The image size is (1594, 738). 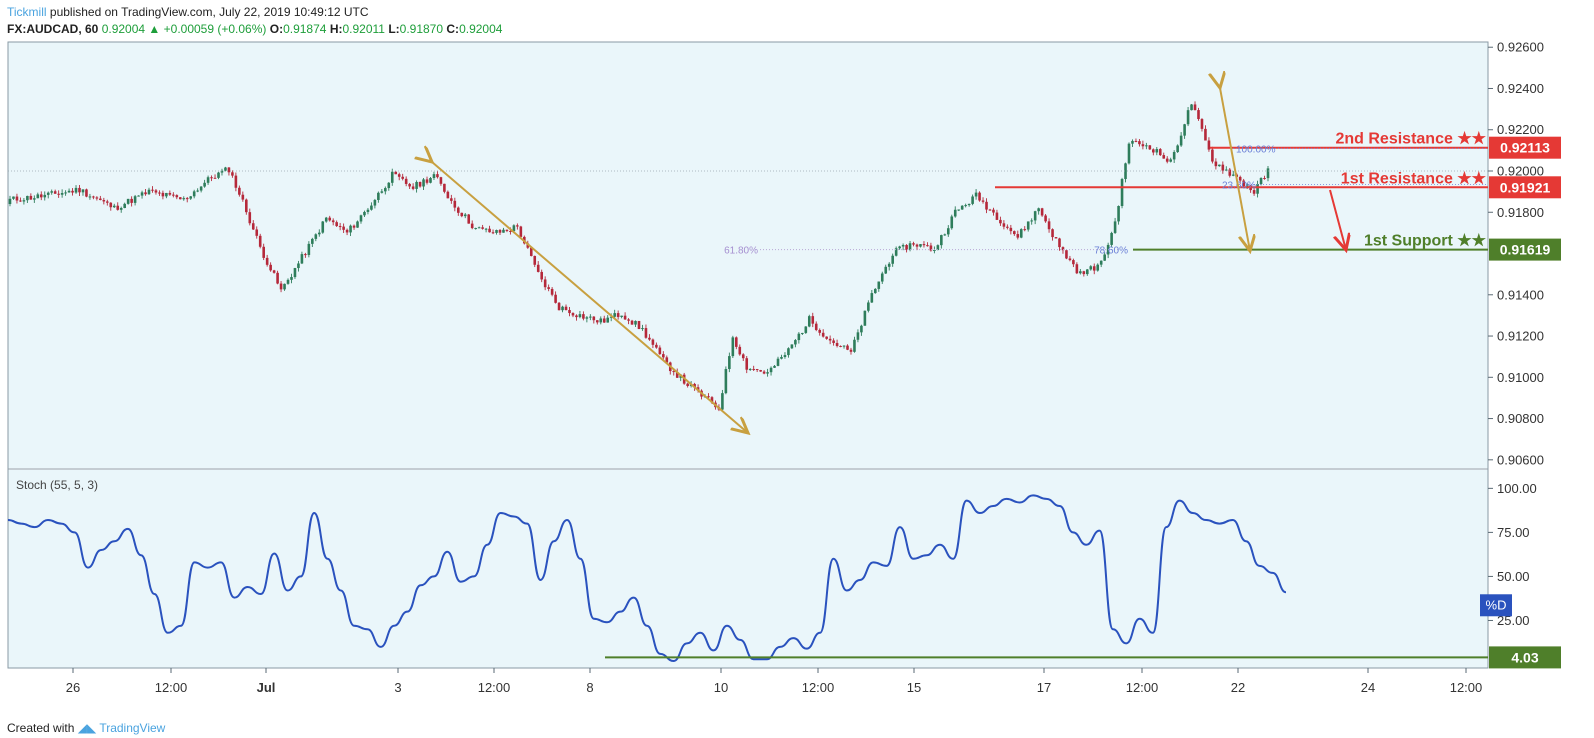 I want to click on footer: Created with ◢◣ TradingView, so click(x=86, y=728).